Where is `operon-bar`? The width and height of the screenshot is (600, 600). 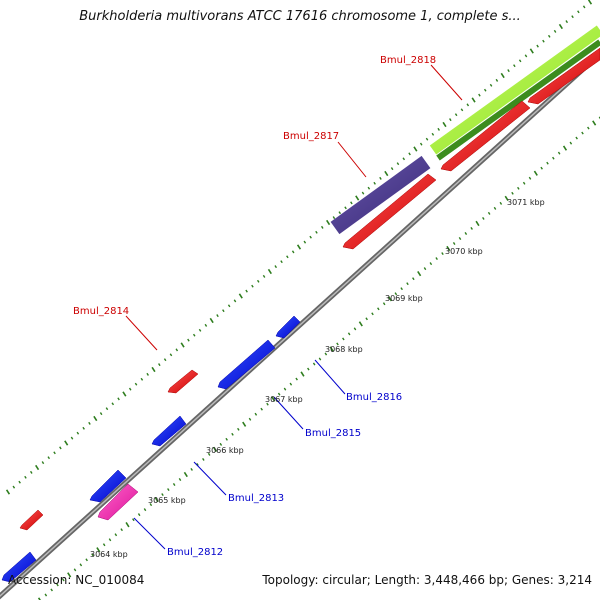 operon-bar is located at coordinates (380, 195).